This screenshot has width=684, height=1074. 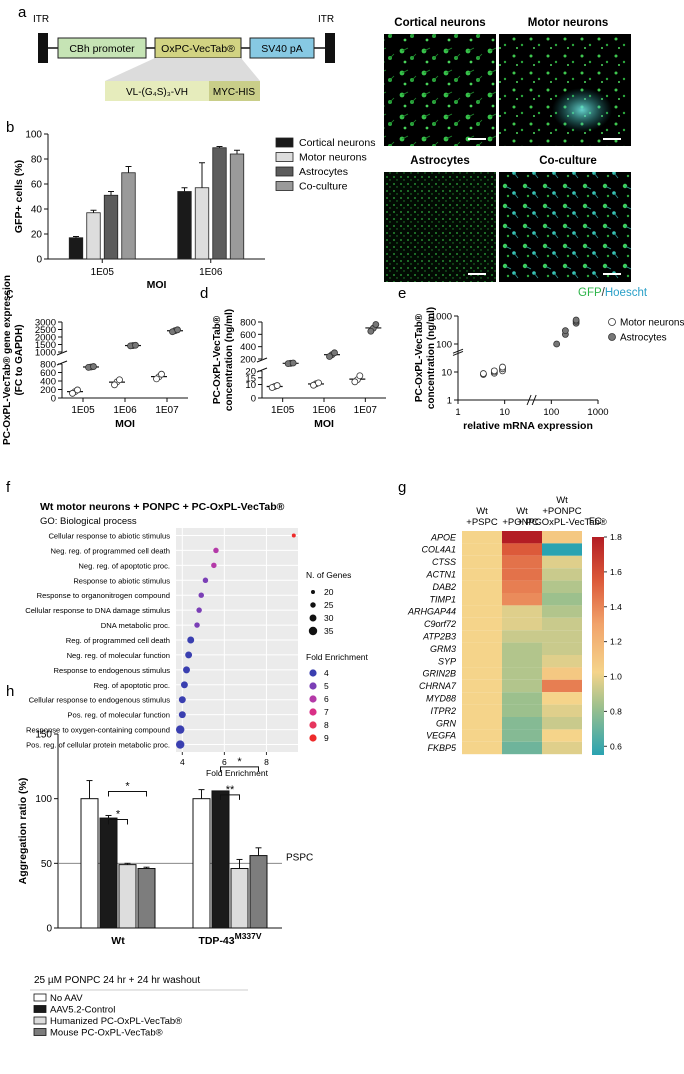 I want to click on y-tick-label-e: 10, so click(x=446, y=373).